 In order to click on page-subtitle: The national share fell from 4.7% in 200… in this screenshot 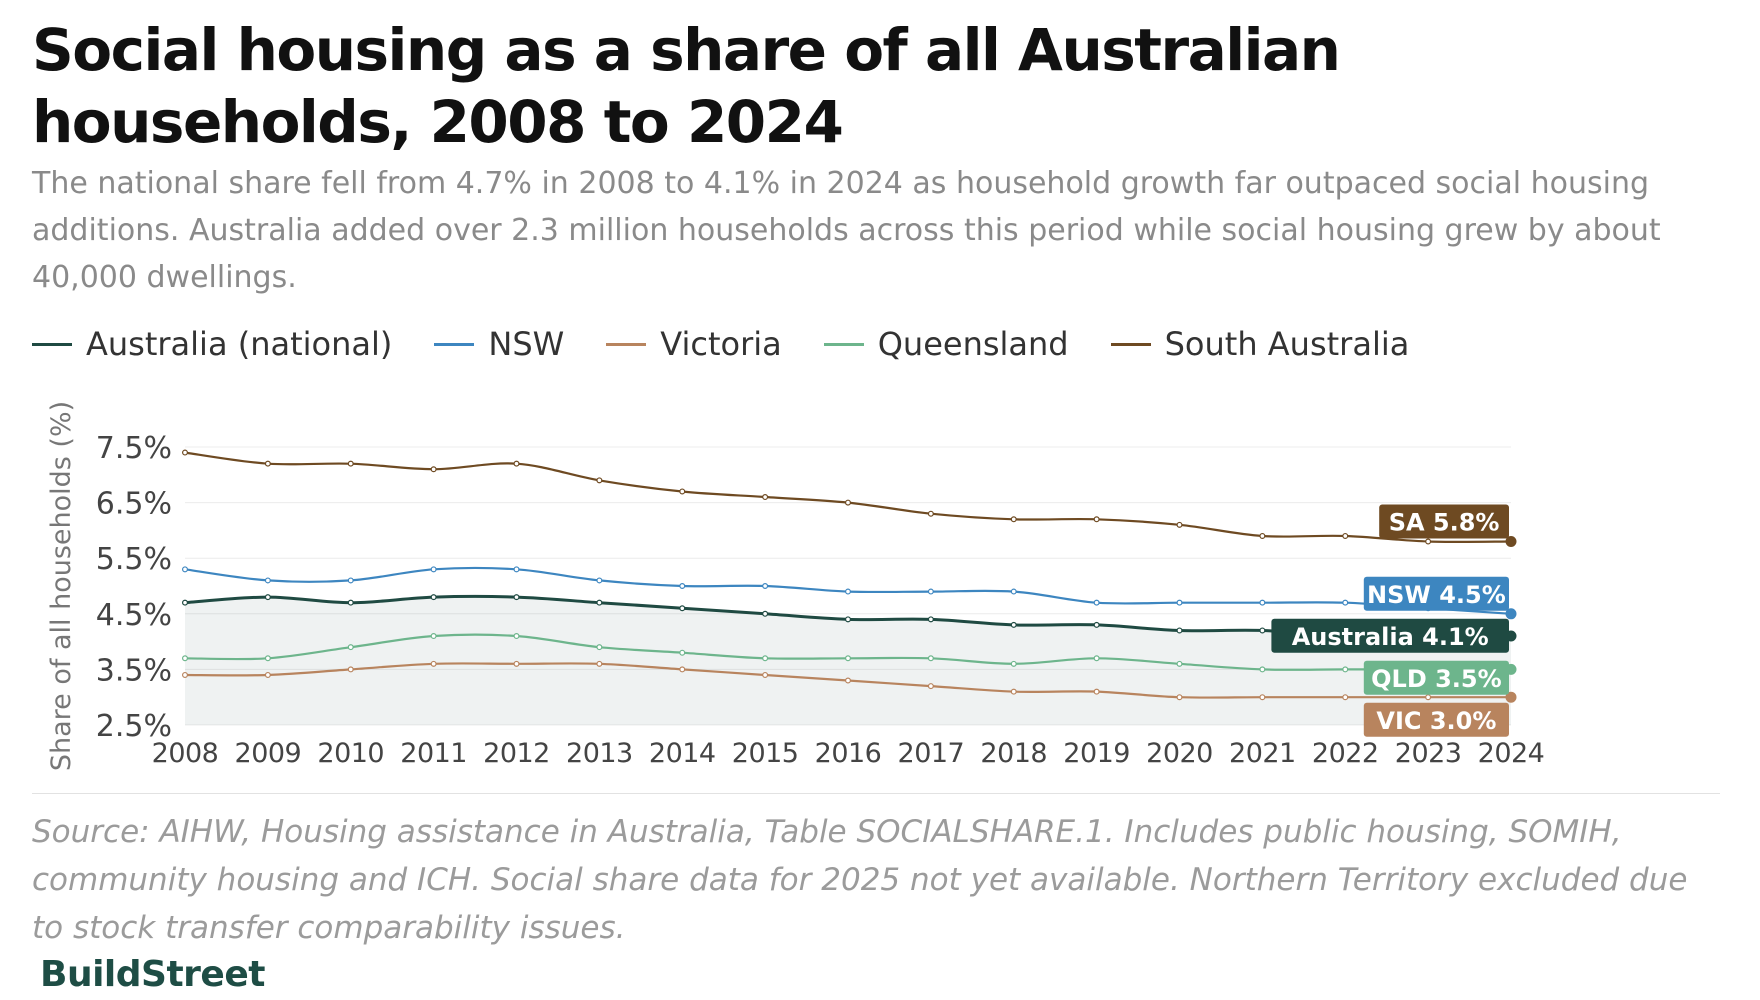, I will do `click(846, 230)`.